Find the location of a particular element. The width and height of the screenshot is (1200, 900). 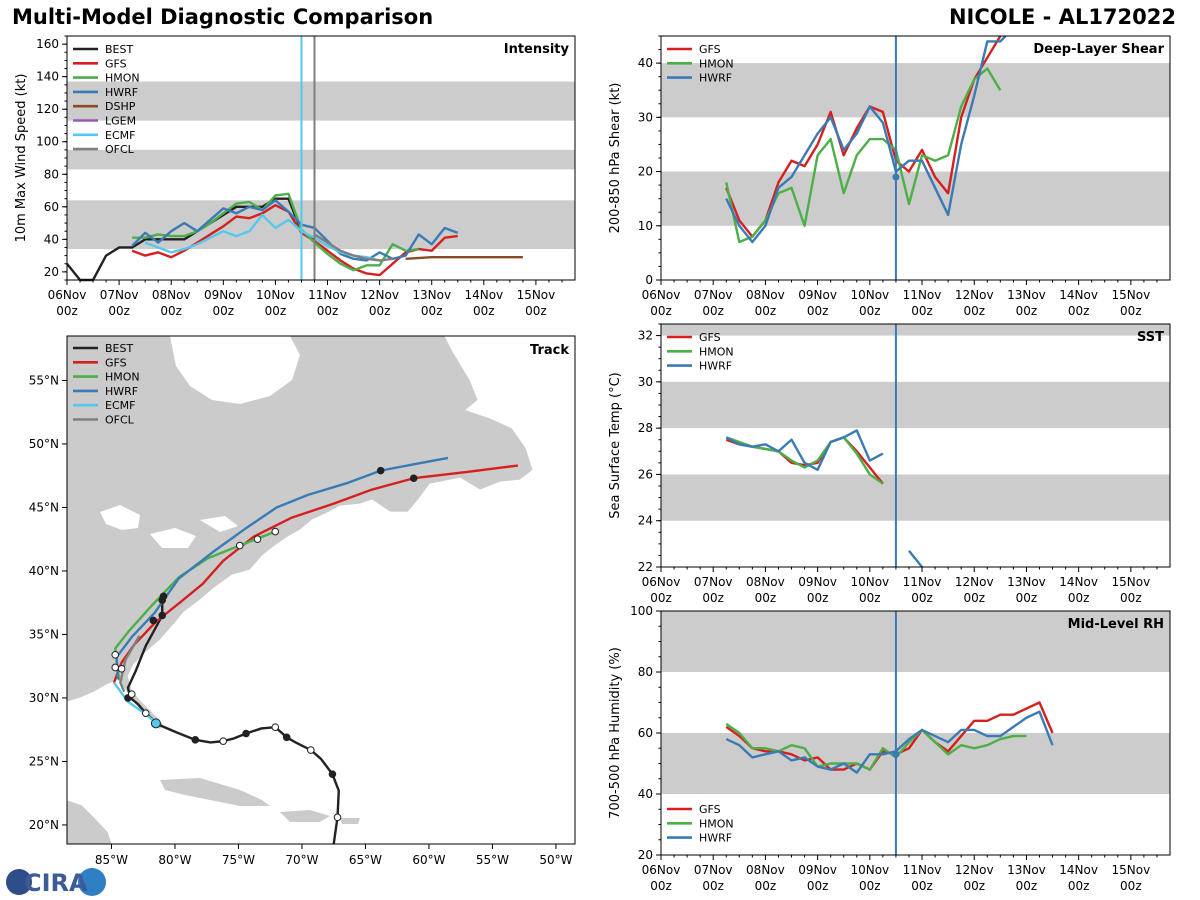

shear-xtick-label: 15Nov is located at coordinates (1130, 295).